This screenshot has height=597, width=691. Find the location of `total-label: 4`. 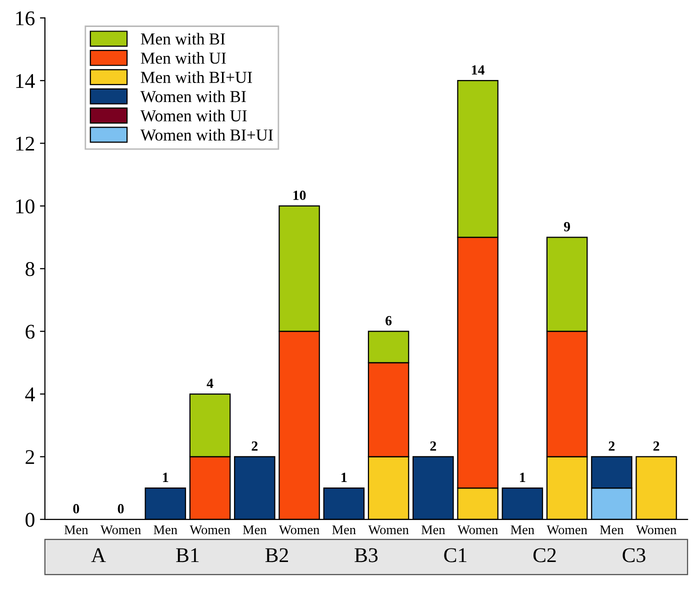

total-label: 4 is located at coordinates (210, 383).